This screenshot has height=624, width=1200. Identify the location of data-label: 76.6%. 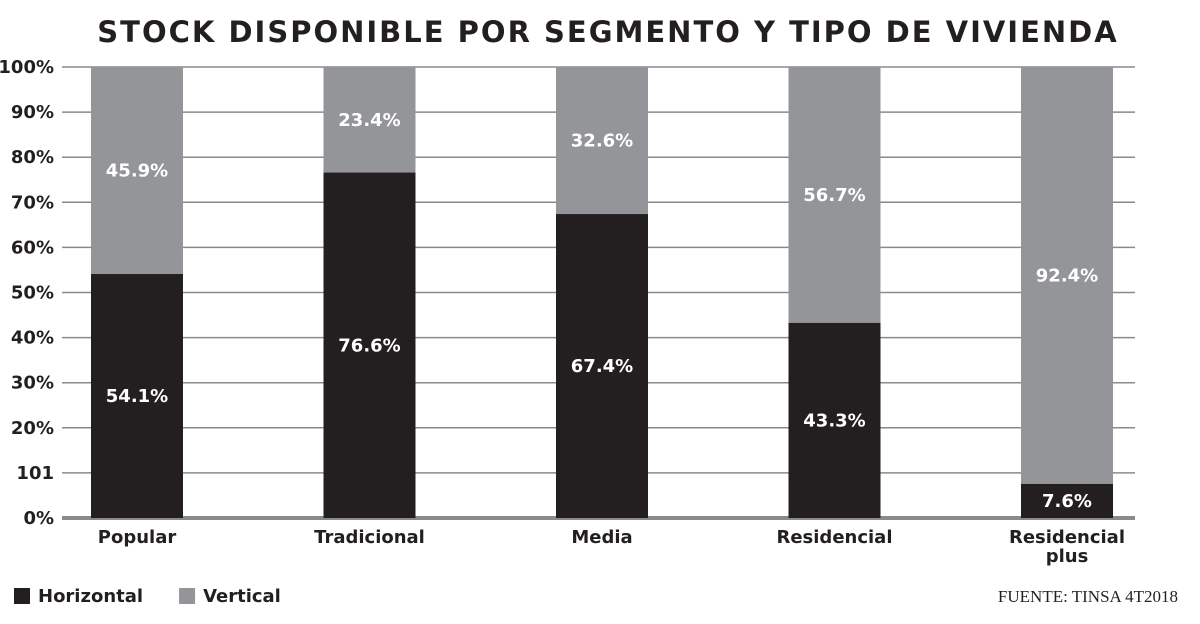
(369, 345).